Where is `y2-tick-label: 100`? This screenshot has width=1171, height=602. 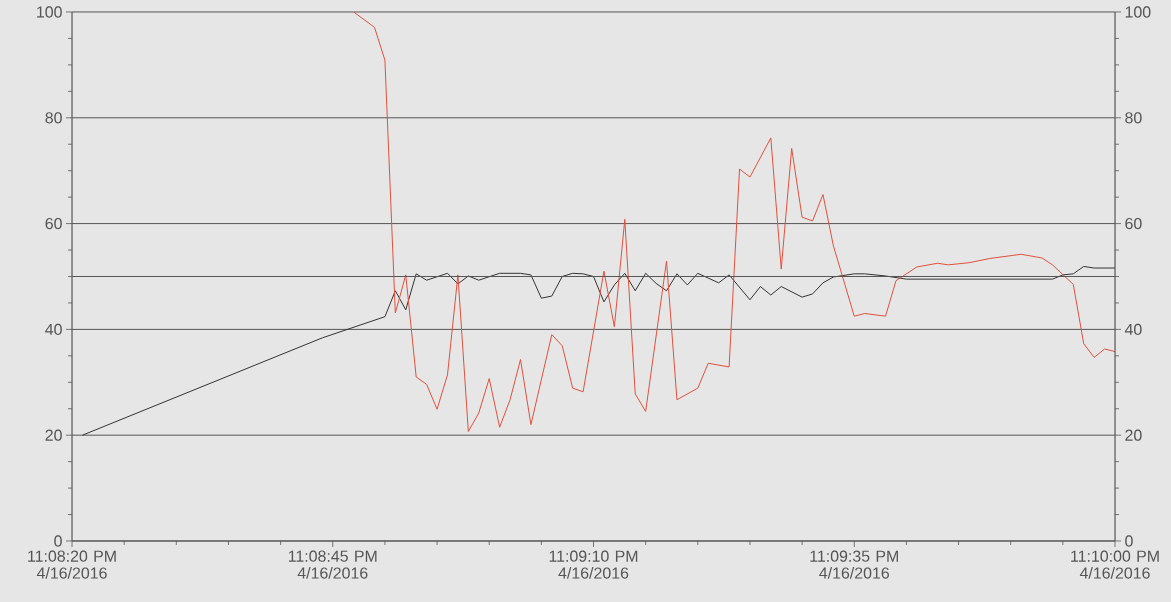
y2-tick-label: 100 is located at coordinates (1138, 12).